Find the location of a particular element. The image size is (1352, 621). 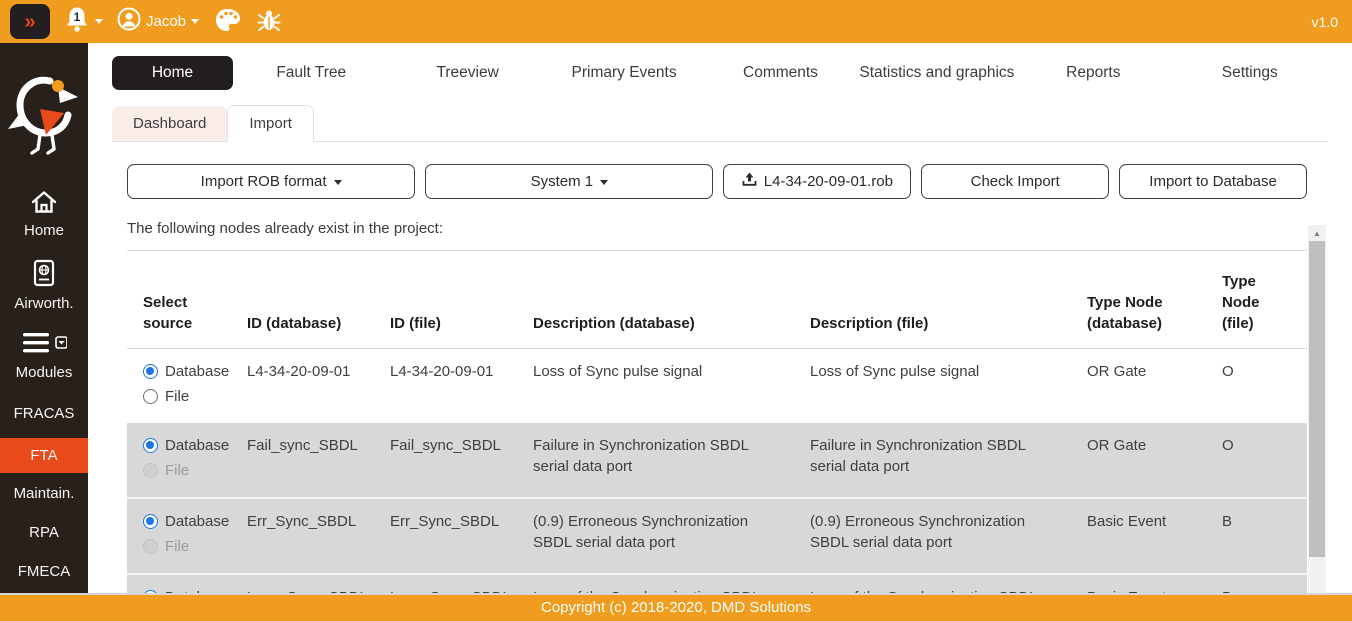

tab-settings: Settings is located at coordinates (1249, 72).